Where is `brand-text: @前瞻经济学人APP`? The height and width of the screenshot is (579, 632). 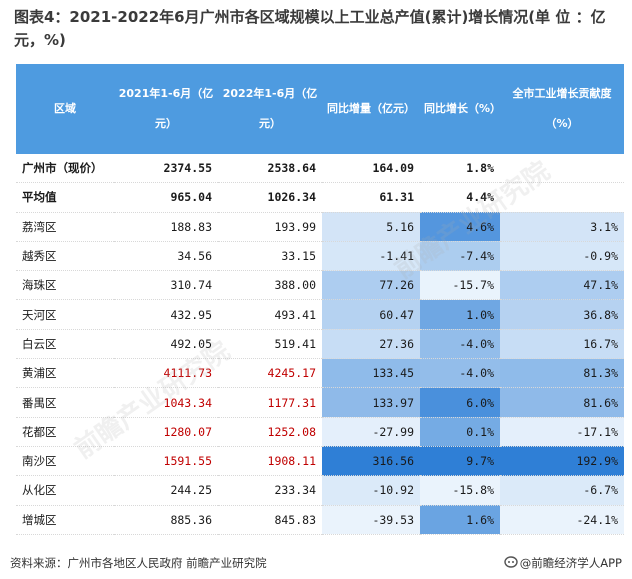 brand-text: @前瞻经济学人APP is located at coordinates (570, 563).